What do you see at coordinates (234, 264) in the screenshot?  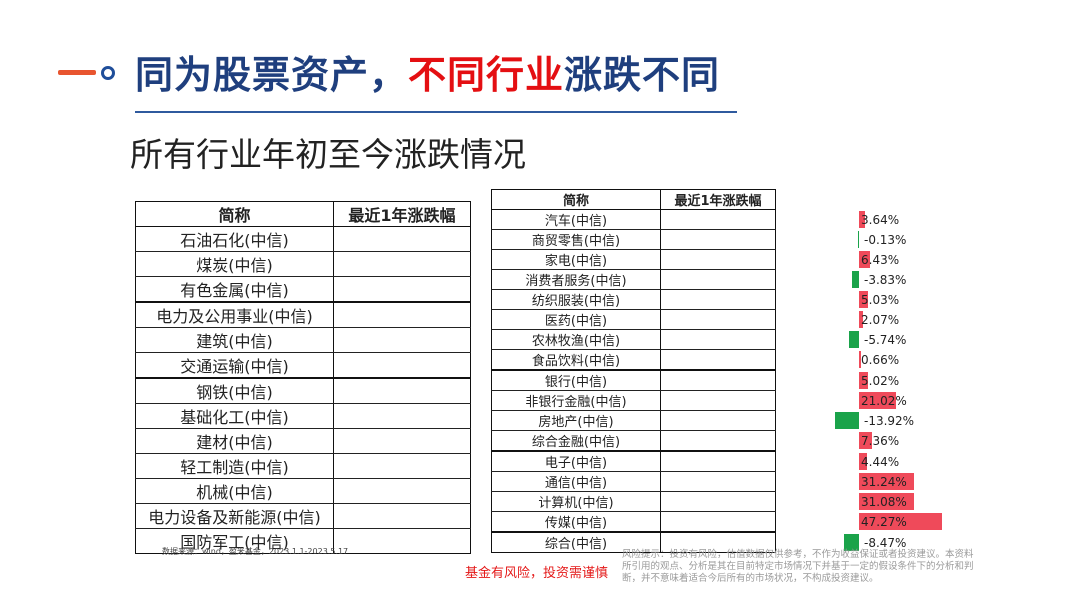 I see `industry-name: 煤炭(中信)` at bounding box center [234, 264].